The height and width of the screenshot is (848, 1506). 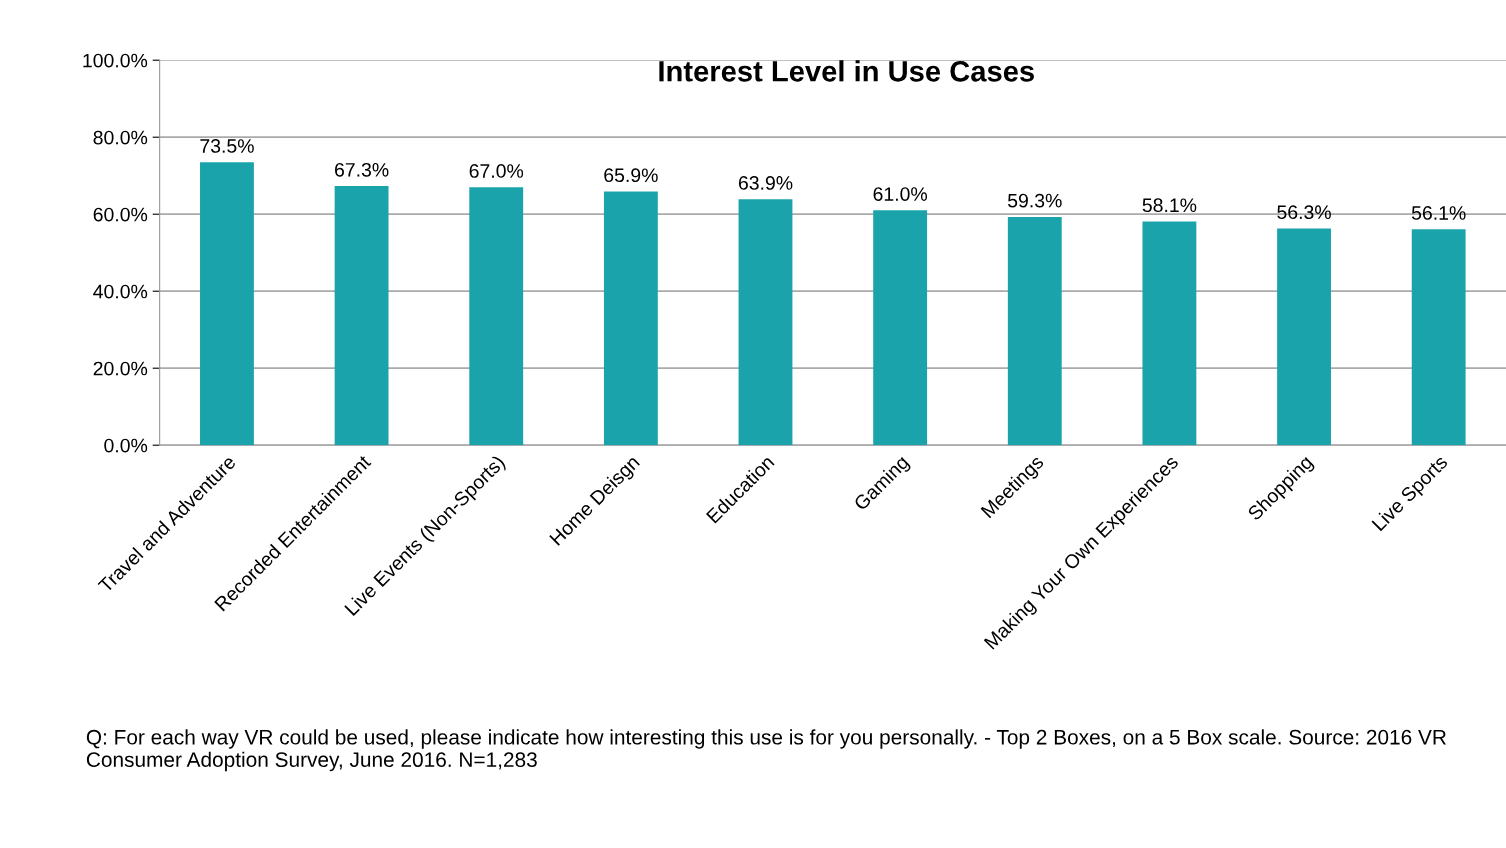 What do you see at coordinates (120, 137) in the screenshot?
I see `y-tick-label: 80.0%` at bounding box center [120, 137].